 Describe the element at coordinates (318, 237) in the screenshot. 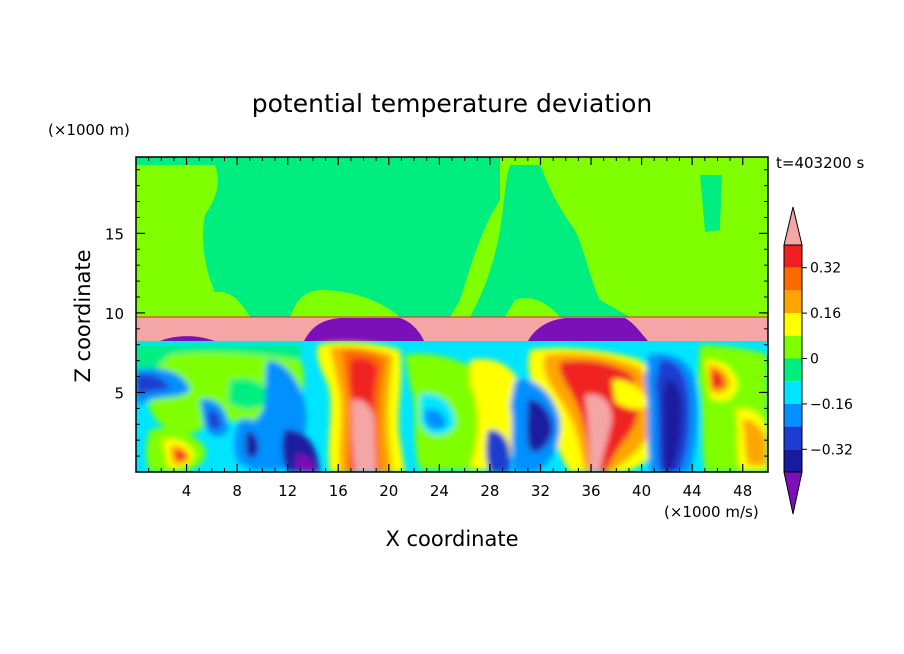

I see `upper-plume-left` at that location.